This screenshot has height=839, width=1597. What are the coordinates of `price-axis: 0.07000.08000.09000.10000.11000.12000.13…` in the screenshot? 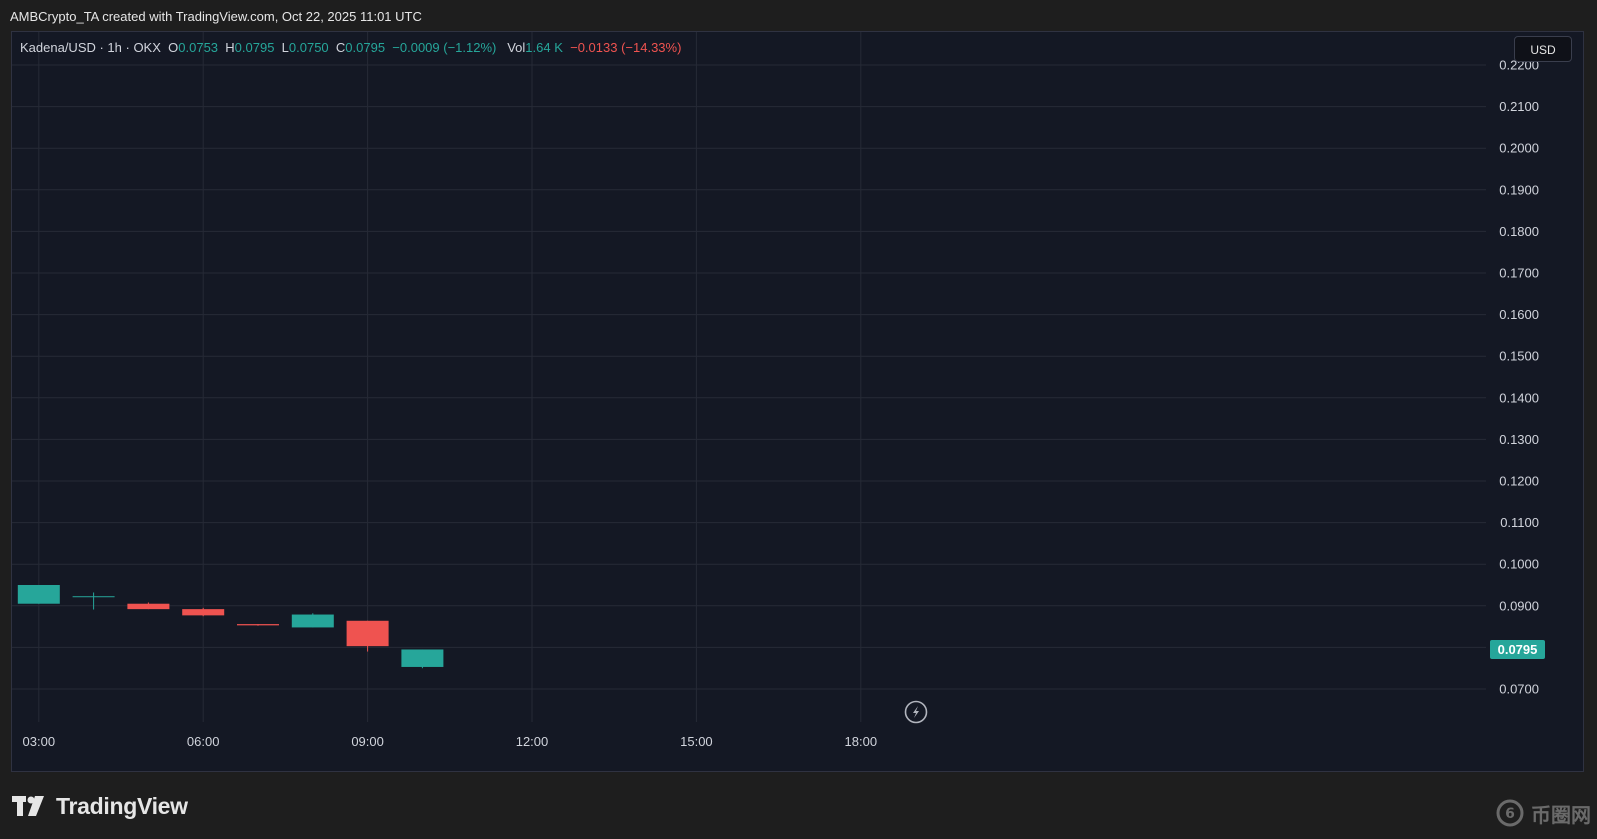 It's located at (1519, 377).